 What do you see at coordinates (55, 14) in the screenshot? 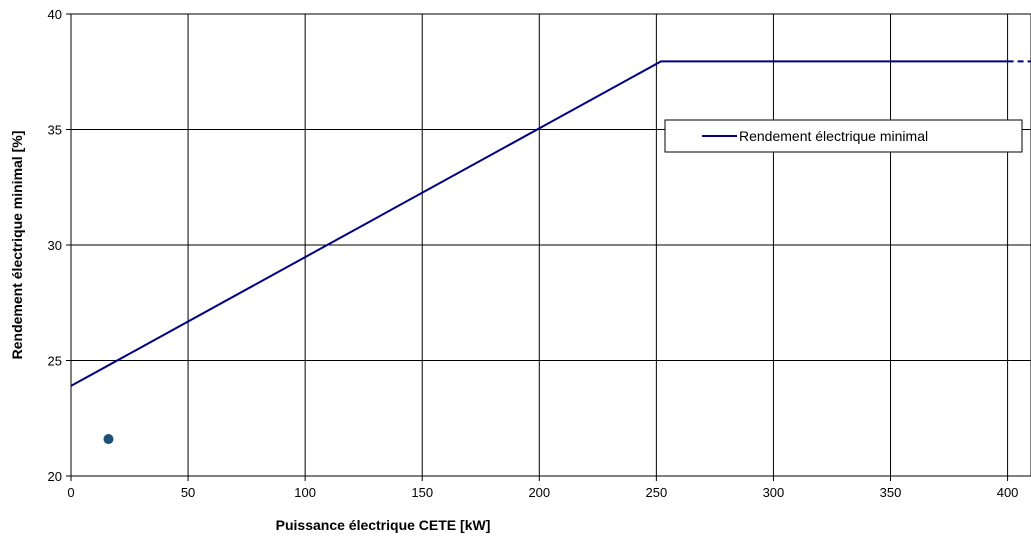
I see `y-tick-label: 40` at bounding box center [55, 14].